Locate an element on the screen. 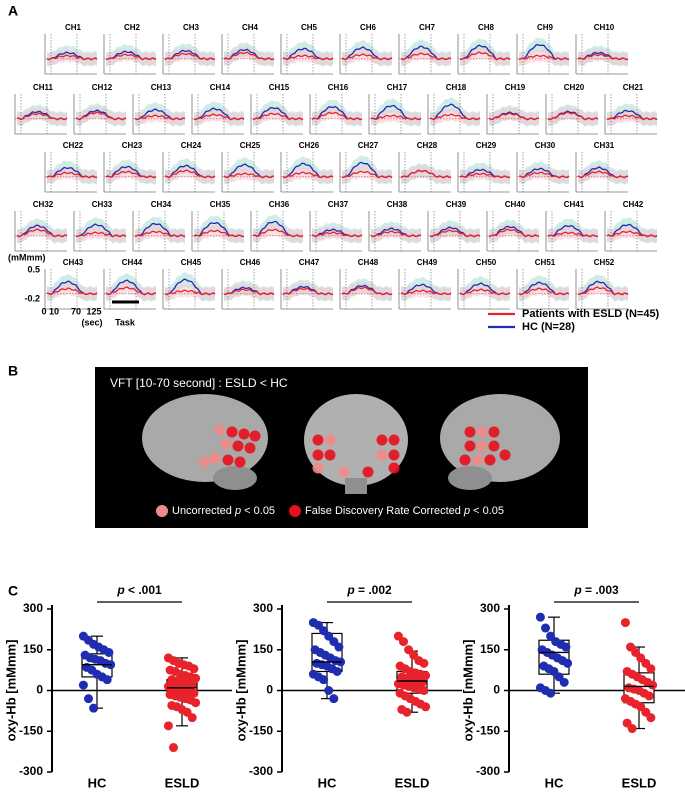  panel-b-title: VFT [10-70 second] : ESLD < HC is located at coordinates (199, 383).